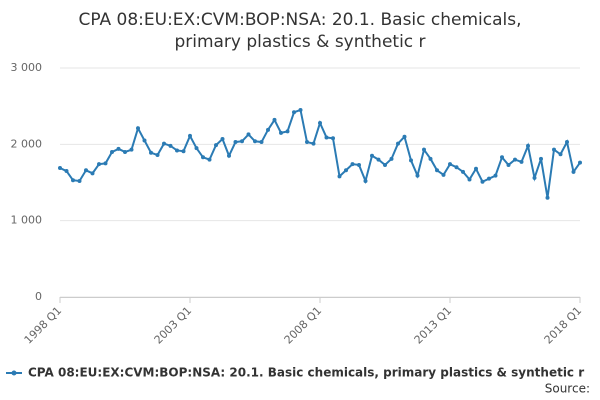 The width and height of the screenshot is (600, 400). I want to click on y-tick-label: 2 000, so click(27, 143).